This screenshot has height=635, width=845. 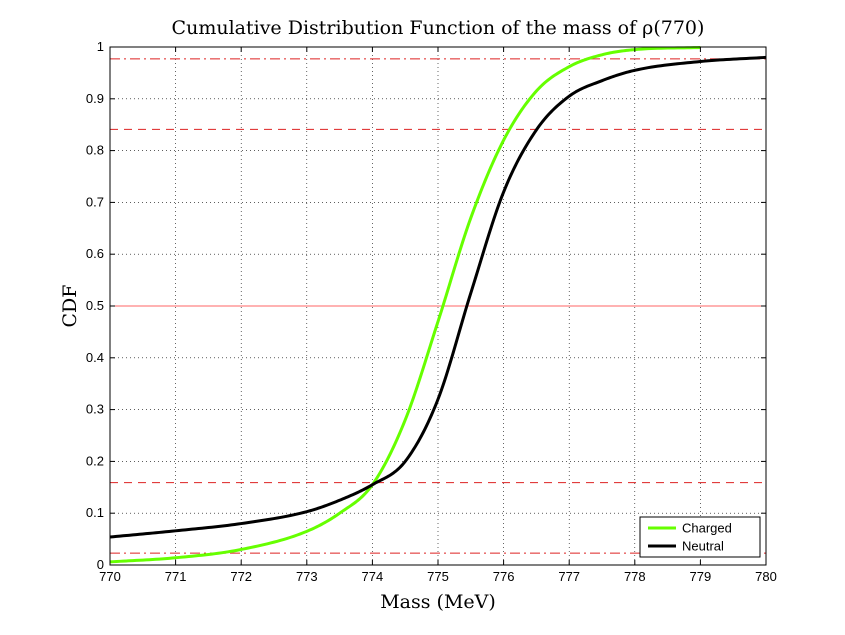 What do you see at coordinates (110, 576) in the screenshot?
I see `x-tick-label: 770` at bounding box center [110, 576].